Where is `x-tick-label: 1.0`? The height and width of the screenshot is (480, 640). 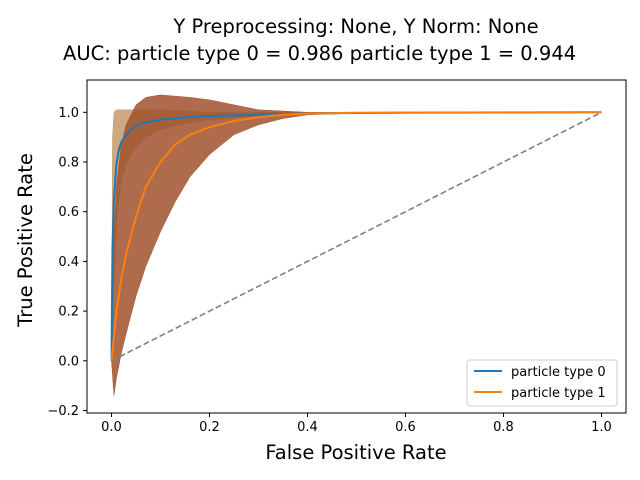 x-tick-label: 1.0 is located at coordinates (601, 427).